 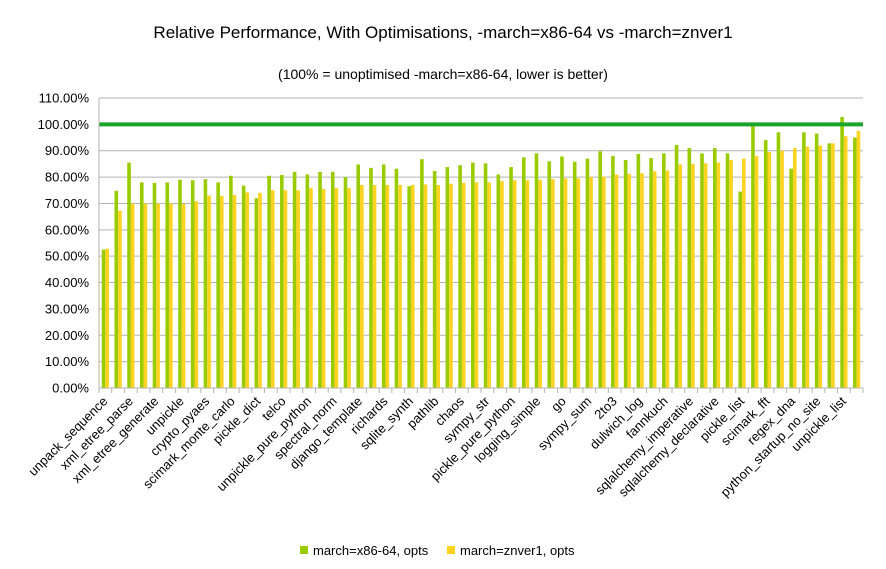 What do you see at coordinates (67, 177) in the screenshot?
I see `y-tick-label: 80.00%` at bounding box center [67, 177].